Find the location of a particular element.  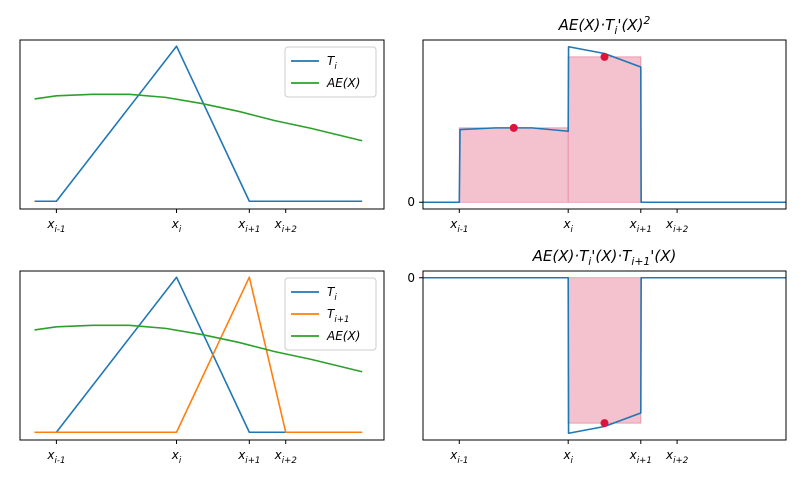

chart-title: AE(X)·Ti'(X)2 is located at coordinates (604, 25).